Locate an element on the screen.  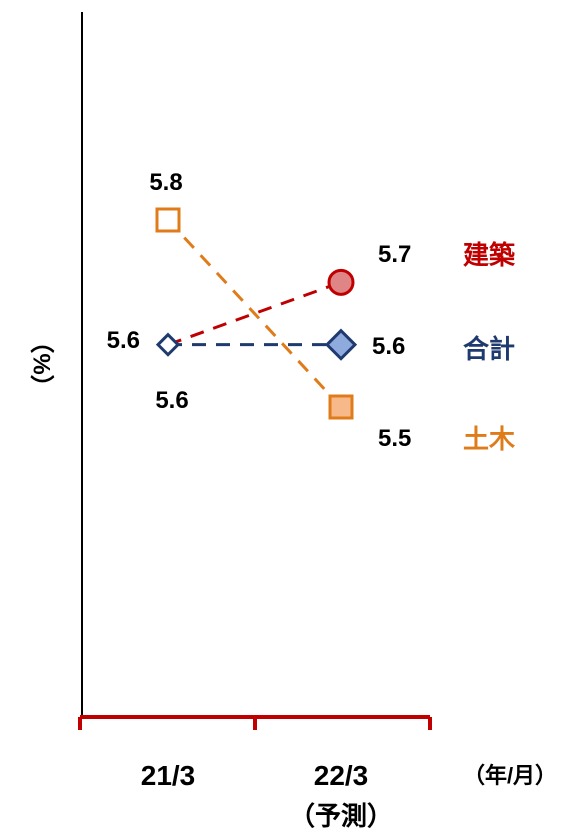
x-axis-label: （年/月） is located at coordinates (510, 775).